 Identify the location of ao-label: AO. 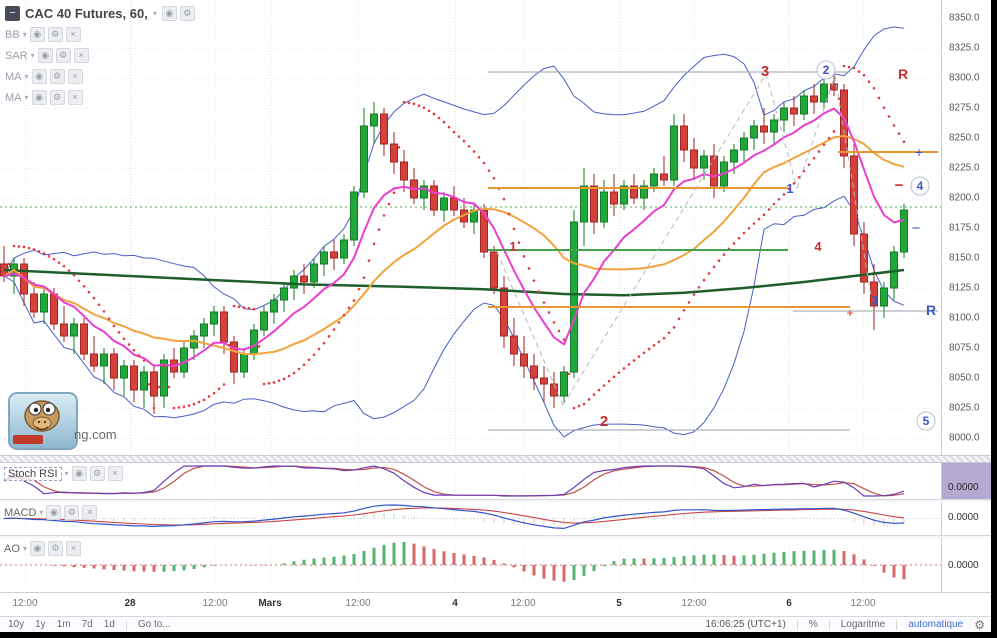
(12, 548).